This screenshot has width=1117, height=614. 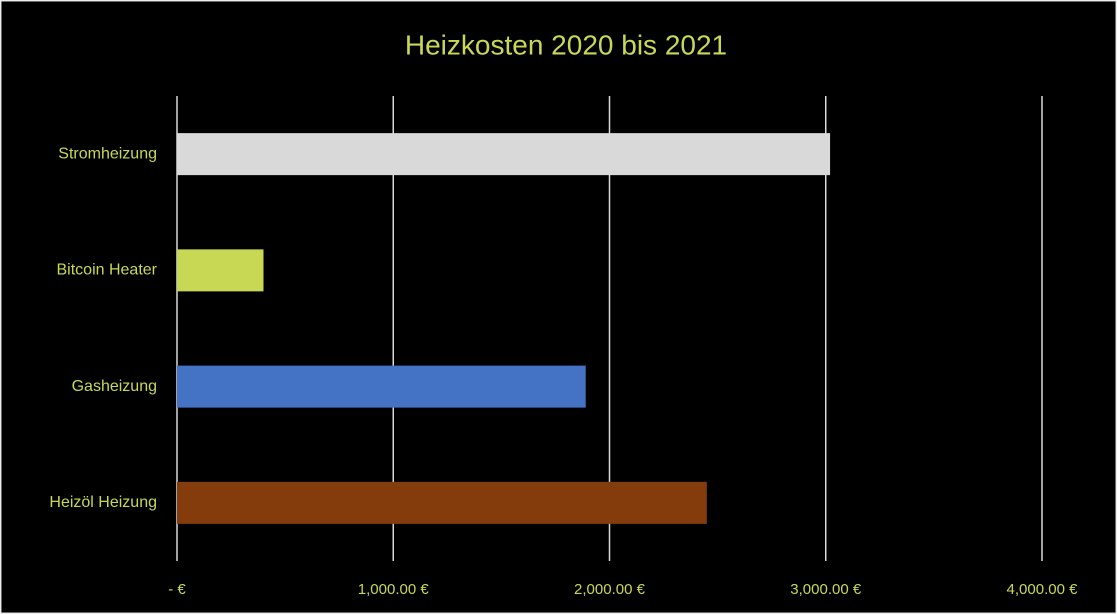 I want to click on y-tick-label: Gasheizung, so click(x=114, y=386).